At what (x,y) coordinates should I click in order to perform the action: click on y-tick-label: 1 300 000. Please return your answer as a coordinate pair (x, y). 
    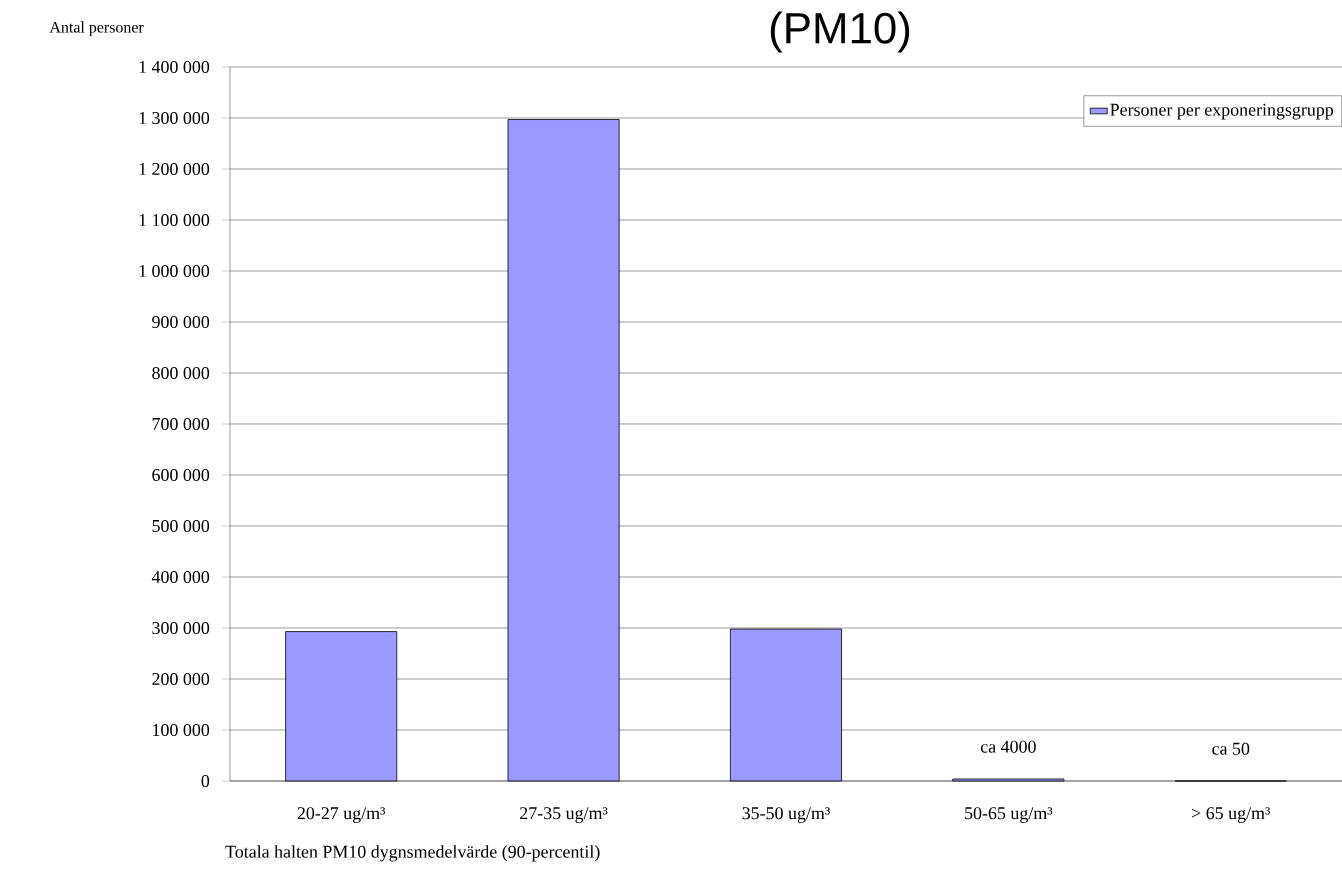
    Looking at the image, I should click on (174, 118).